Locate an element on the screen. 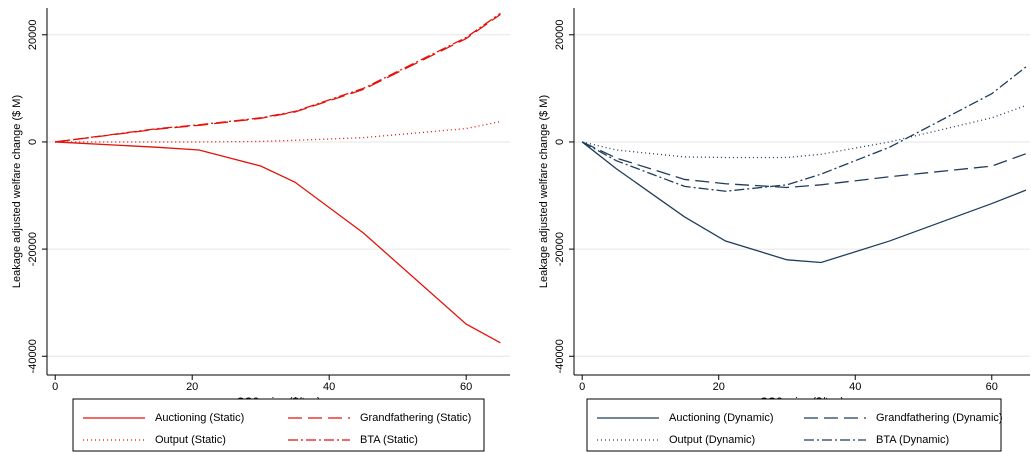  legend-label: Output (Dynamic) is located at coordinates (712, 440).